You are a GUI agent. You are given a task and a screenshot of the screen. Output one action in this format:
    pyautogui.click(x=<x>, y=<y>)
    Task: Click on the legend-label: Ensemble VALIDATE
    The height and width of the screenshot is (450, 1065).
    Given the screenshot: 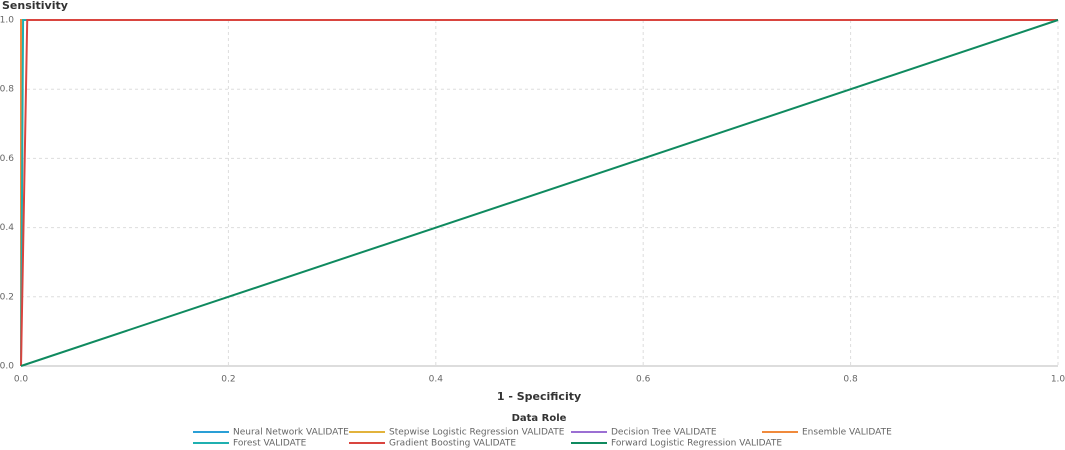 What is the action you would take?
    pyautogui.click(x=847, y=433)
    